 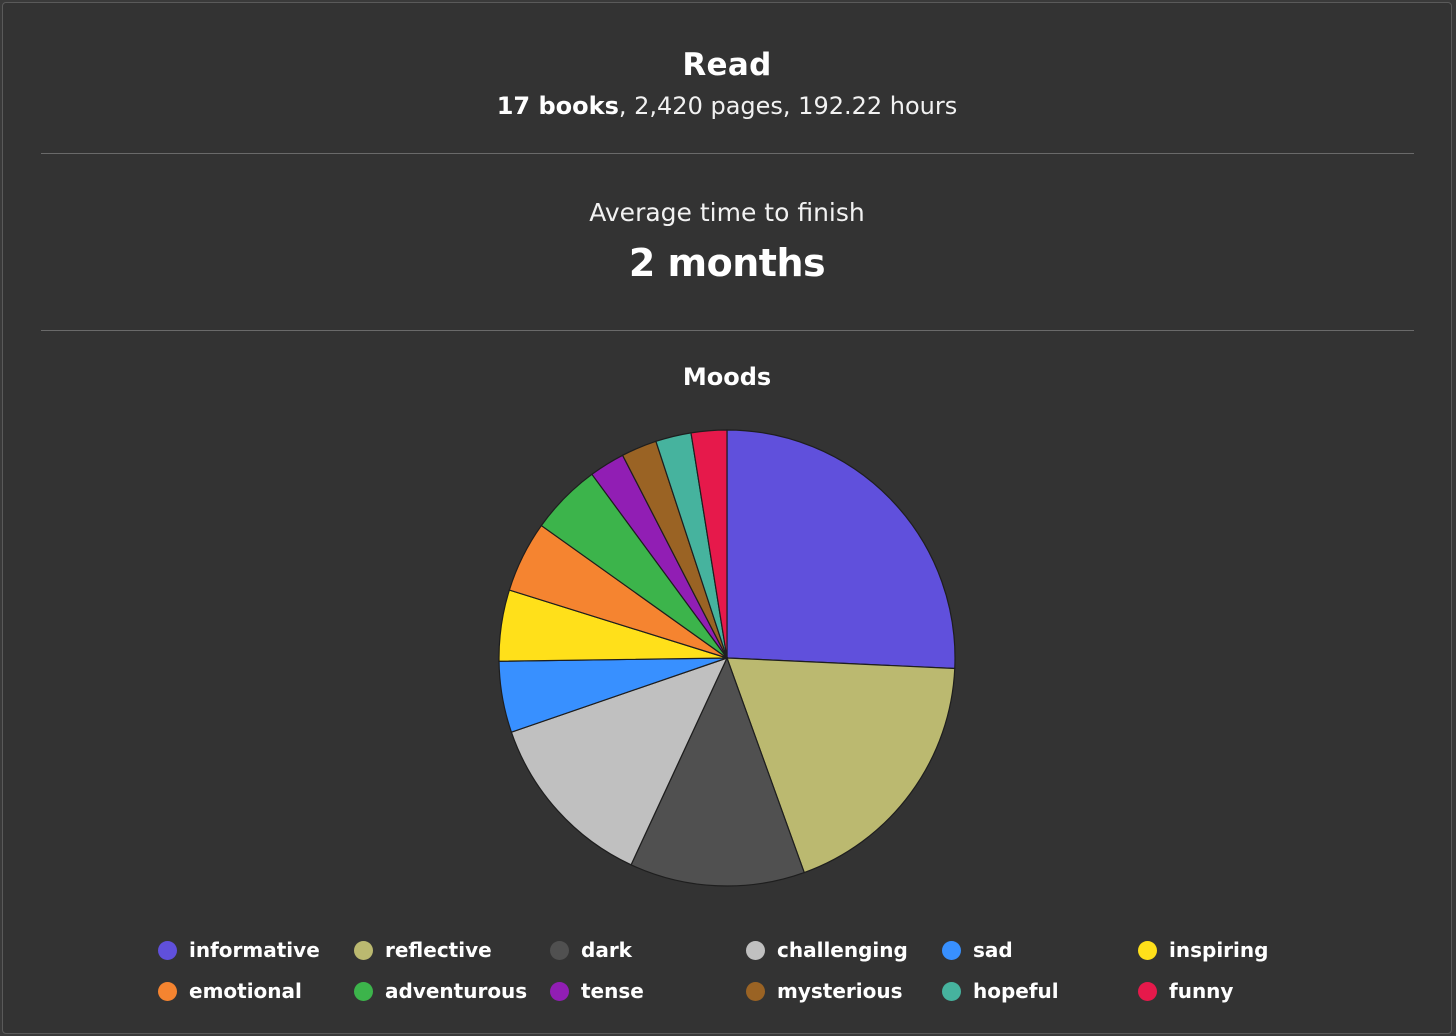 What do you see at coordinates (727, 330) in the screenshot?
I see `divider-bottom` at bounding box center [727, 330].